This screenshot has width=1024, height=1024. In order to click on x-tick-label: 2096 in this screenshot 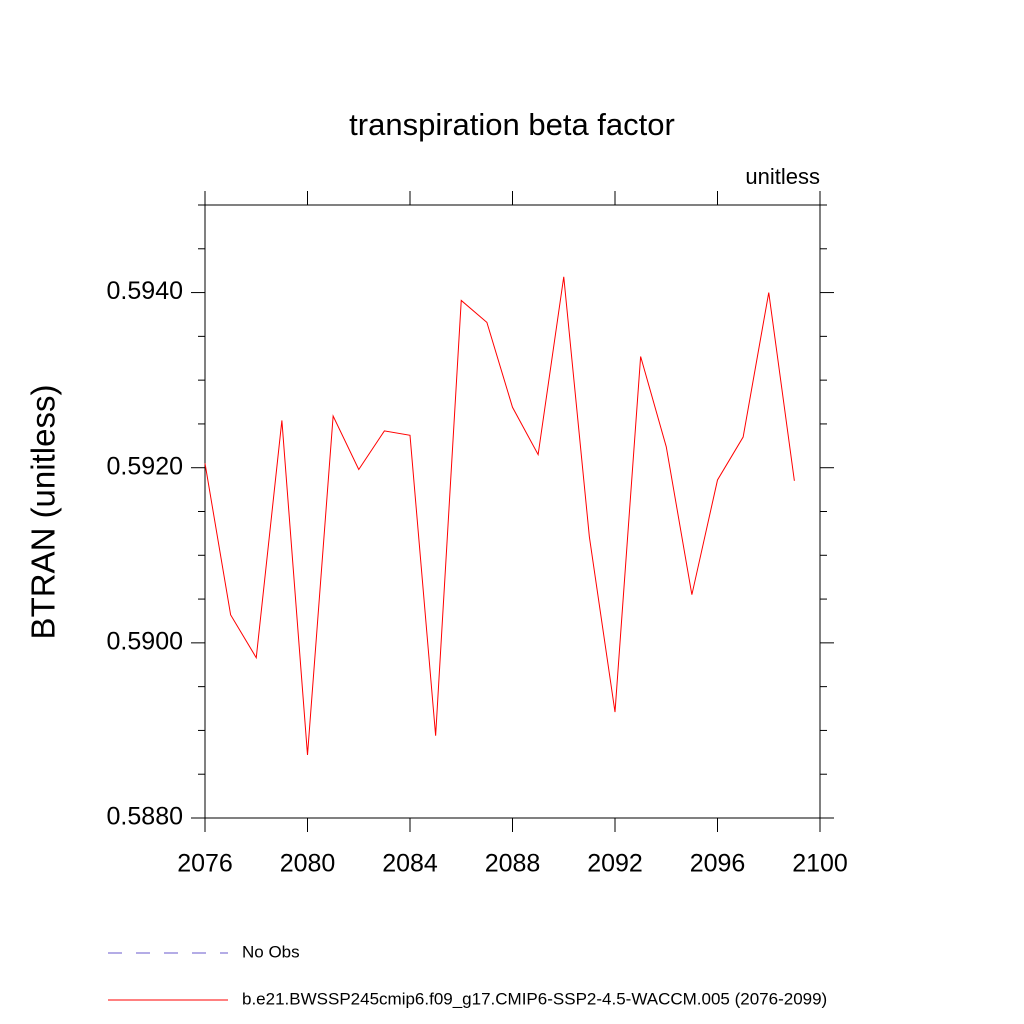, I will do `click(718, 864)`.